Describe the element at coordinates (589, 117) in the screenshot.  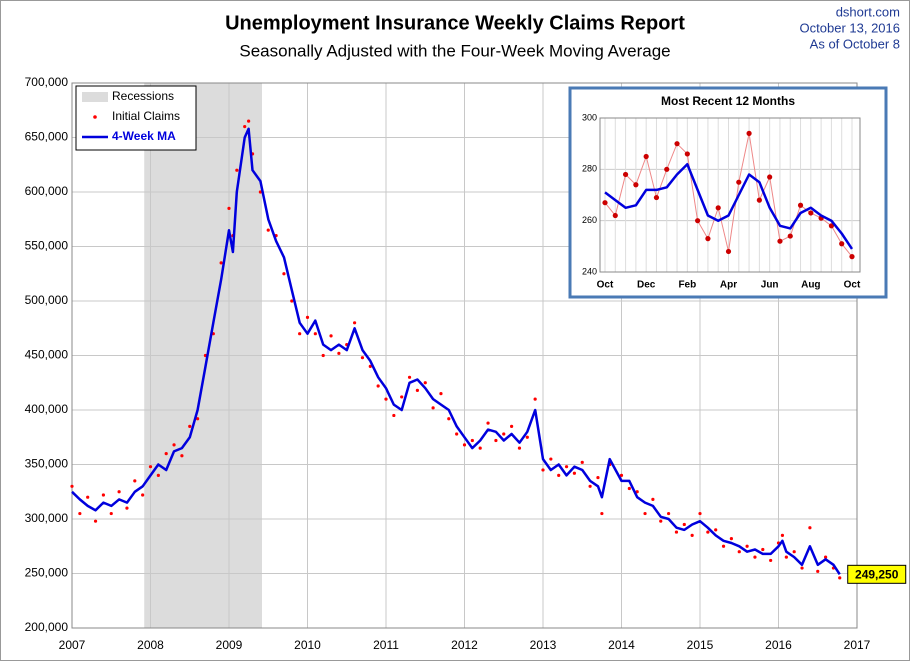
I see `y-tick-label: 300` at that location.